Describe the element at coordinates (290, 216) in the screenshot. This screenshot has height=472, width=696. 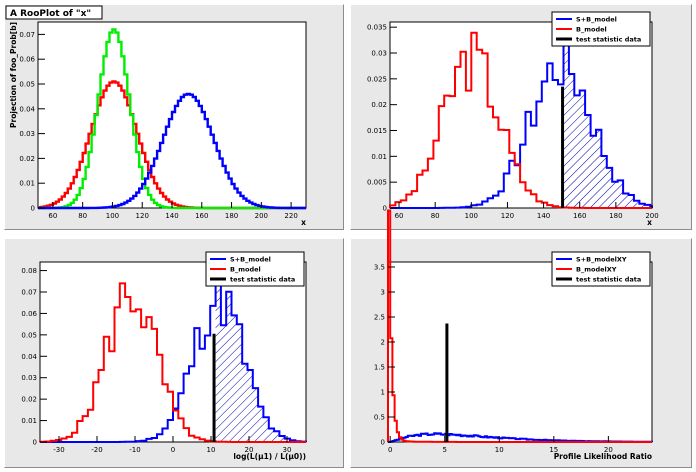
I see `x-tick-label: 220` at that location.